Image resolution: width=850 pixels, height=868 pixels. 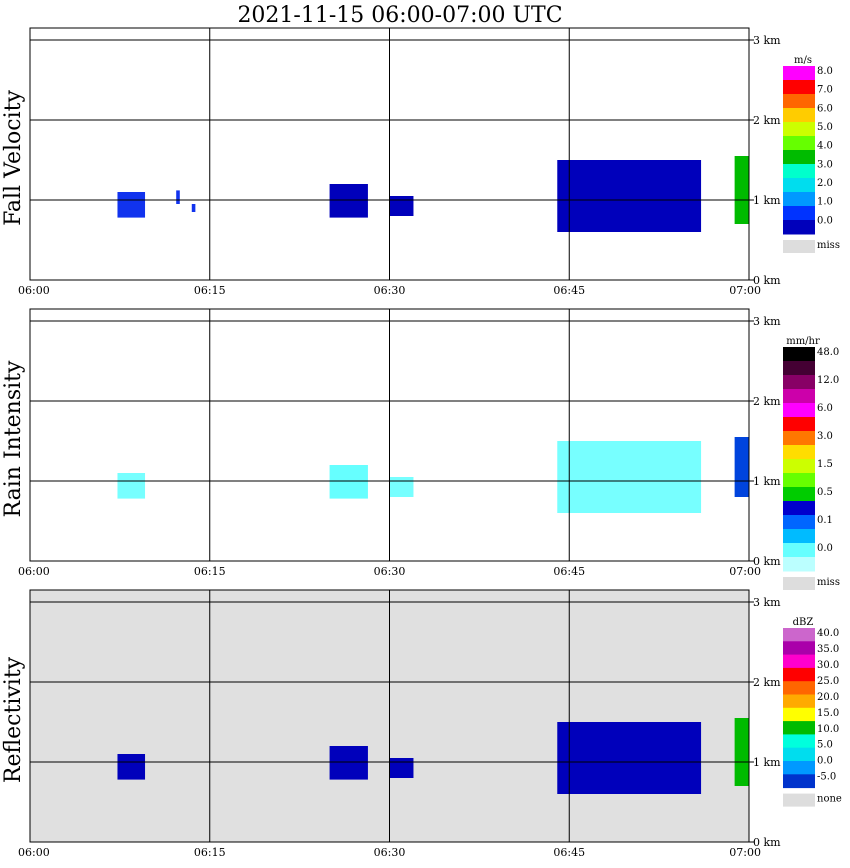 What do you see at coordinates (825, 90) in the screenshot?
I see `legend-label: 7.0` at bounding box center [825, 90].